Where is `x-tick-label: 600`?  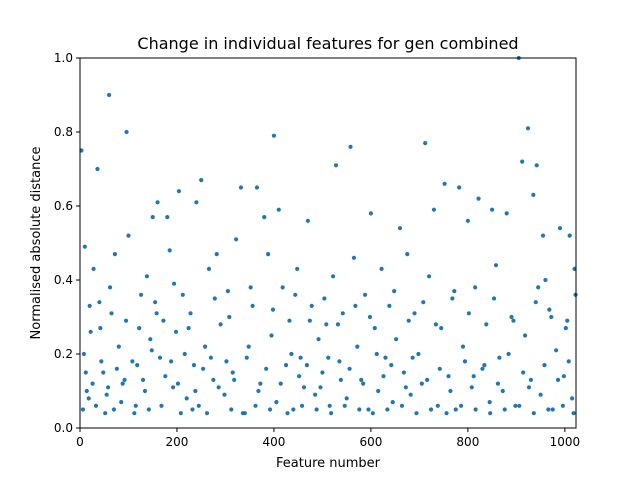 x-tick-label: 600 is located at coordinates (370, 442).